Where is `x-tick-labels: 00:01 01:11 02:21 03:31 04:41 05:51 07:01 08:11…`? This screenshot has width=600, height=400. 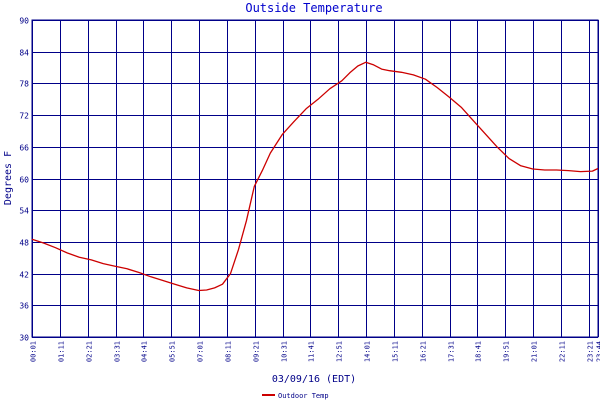 x-tick-labels: 00:01 01:11 02:21 03:31 04:41 05:51 07:01 08:11… is located at coordinates (315, 351).